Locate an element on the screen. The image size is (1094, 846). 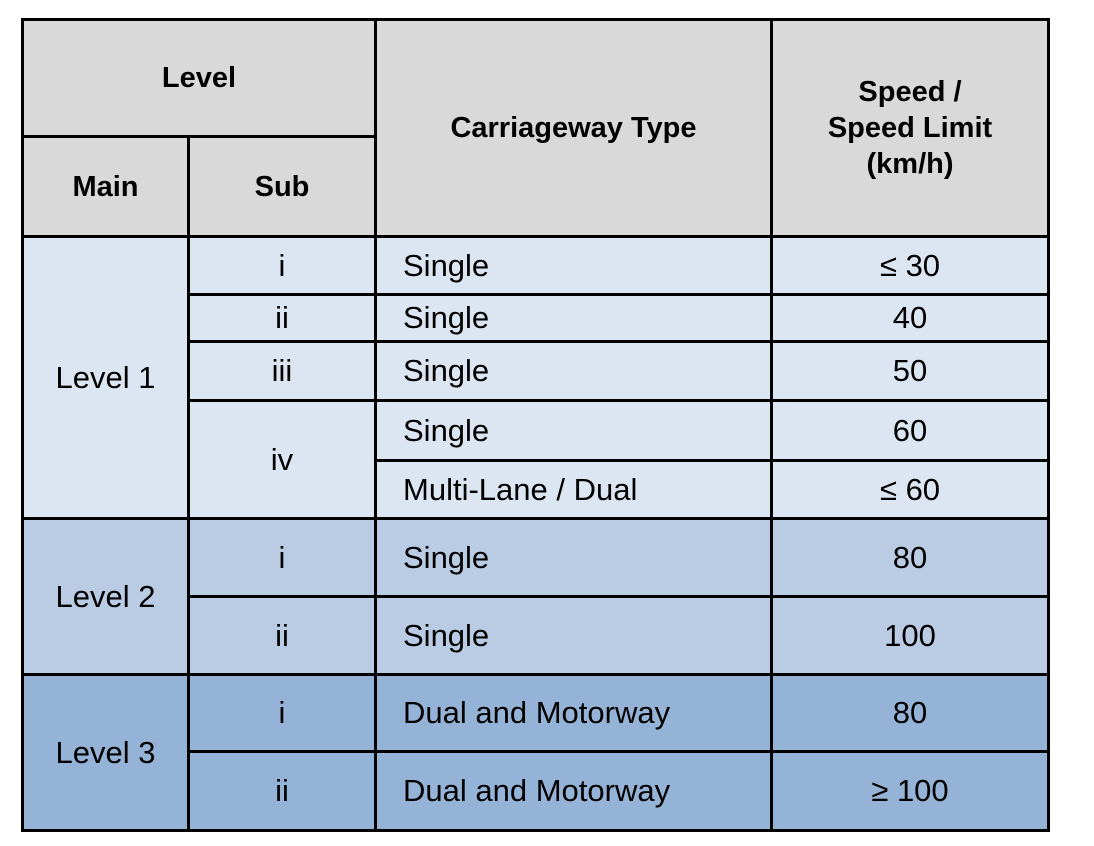
speed-cell: 40 is located at coordinates (910, 318).